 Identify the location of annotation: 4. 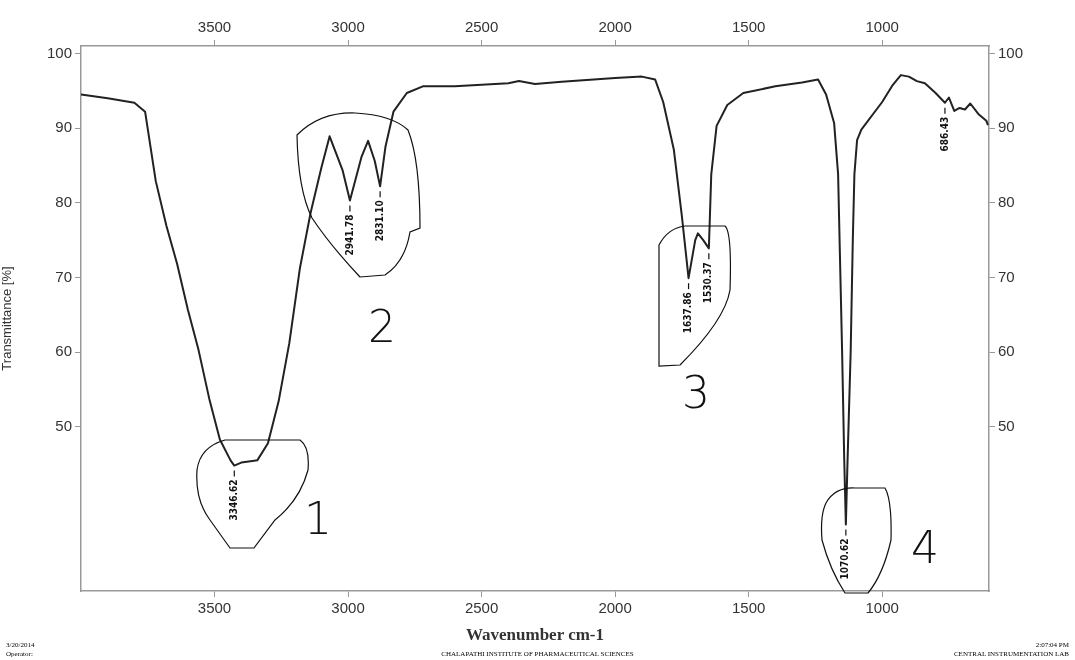
(925, 547).